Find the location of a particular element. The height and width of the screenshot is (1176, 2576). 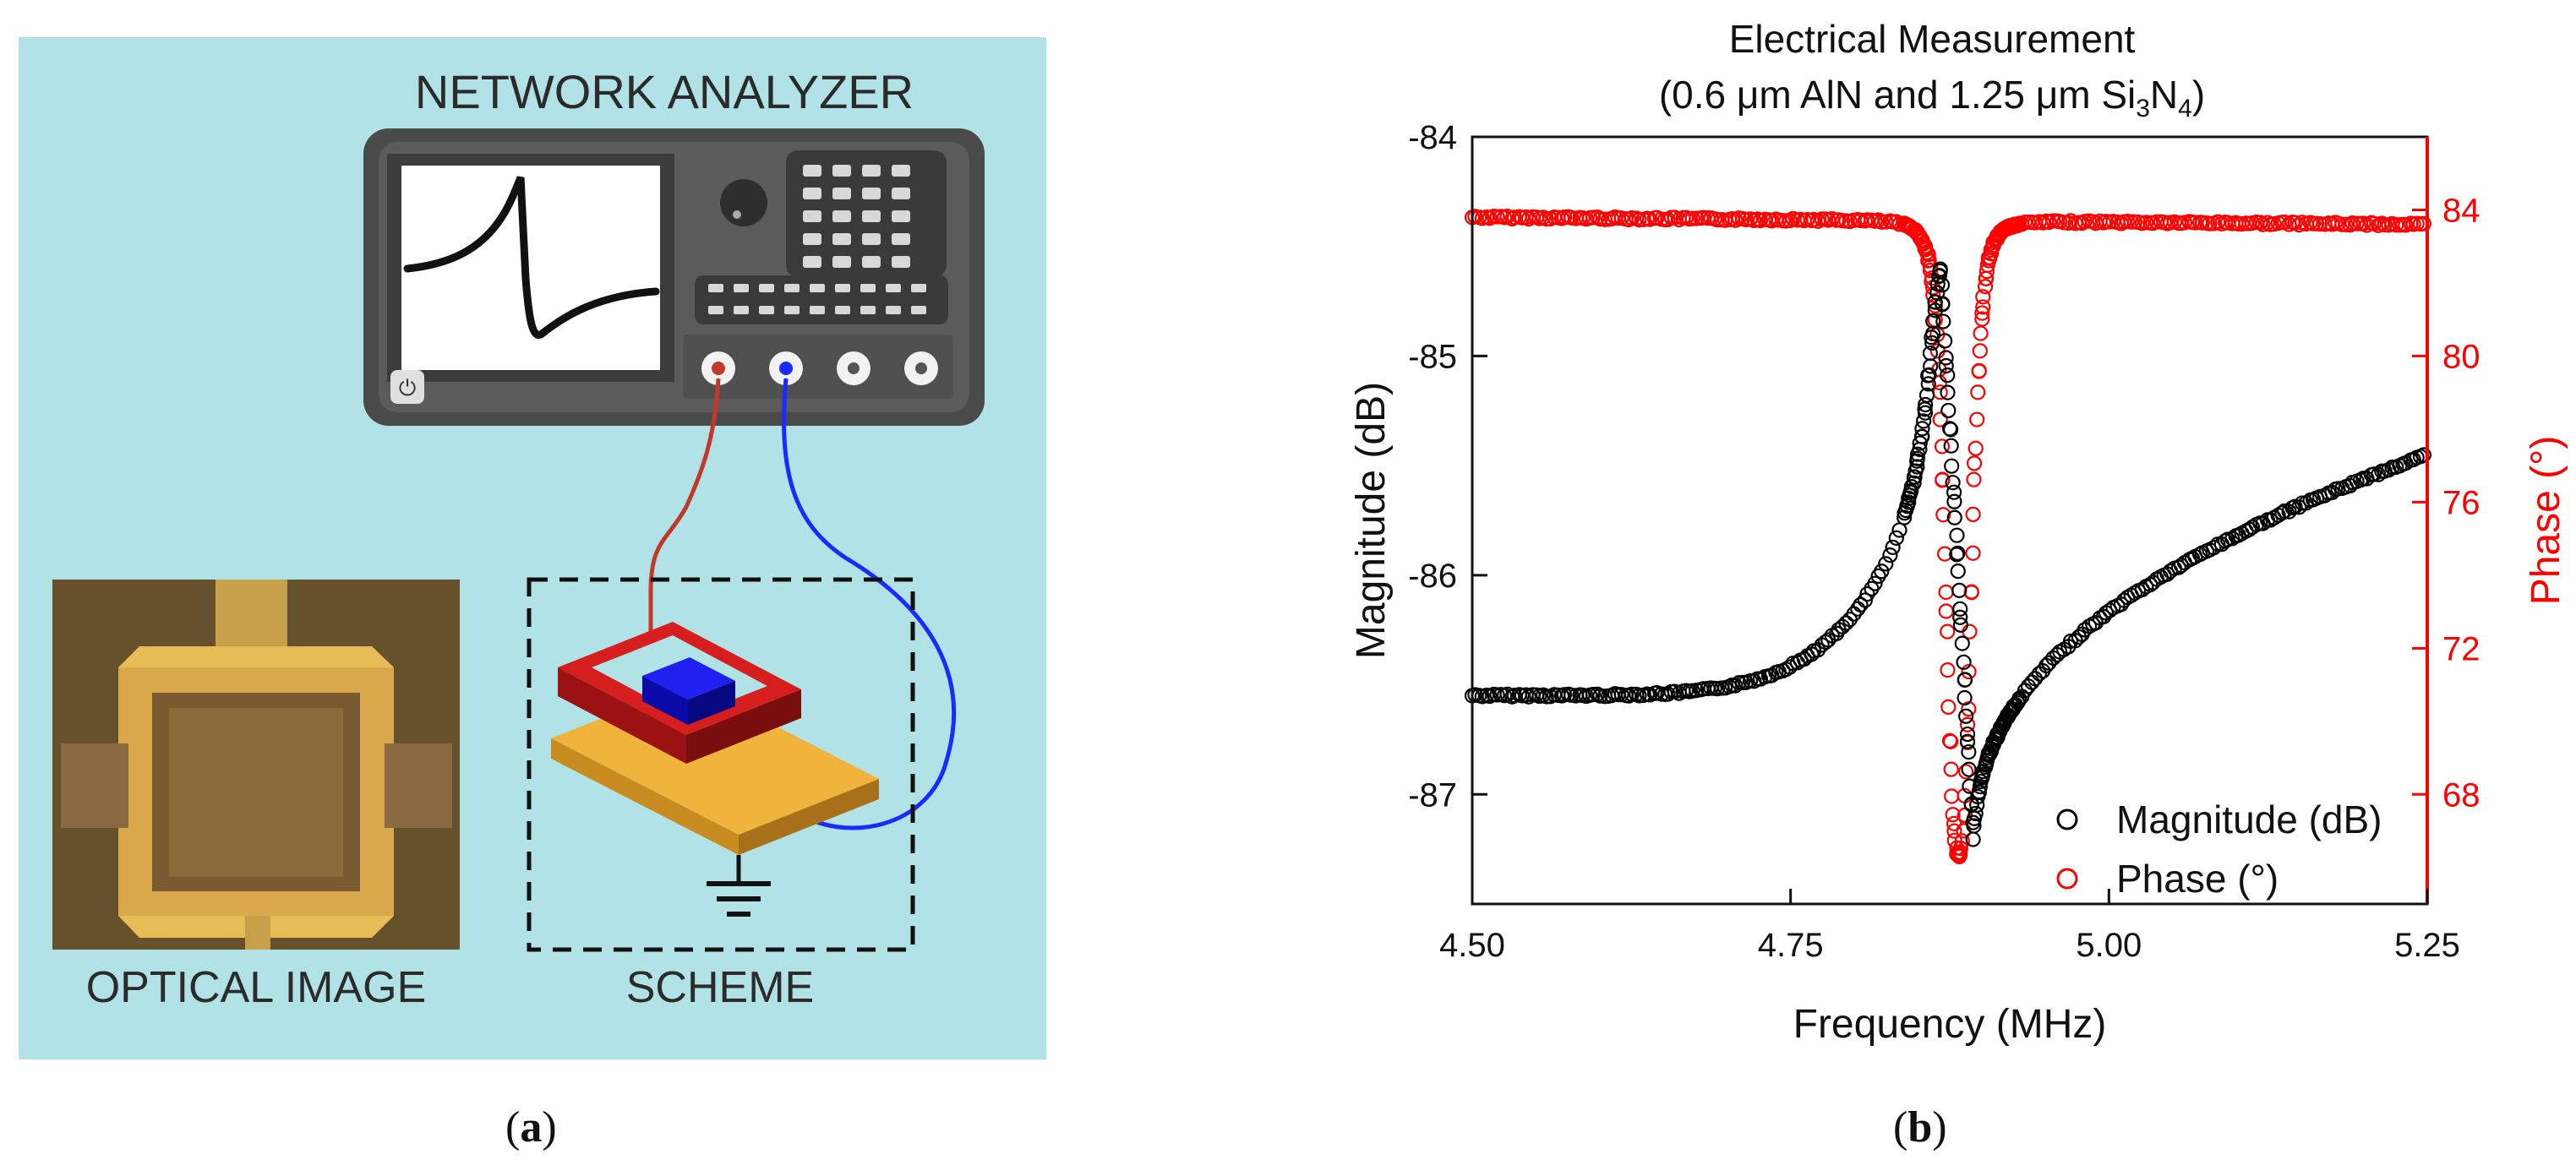

analyzer-knob is located at coordinates (743, 202).